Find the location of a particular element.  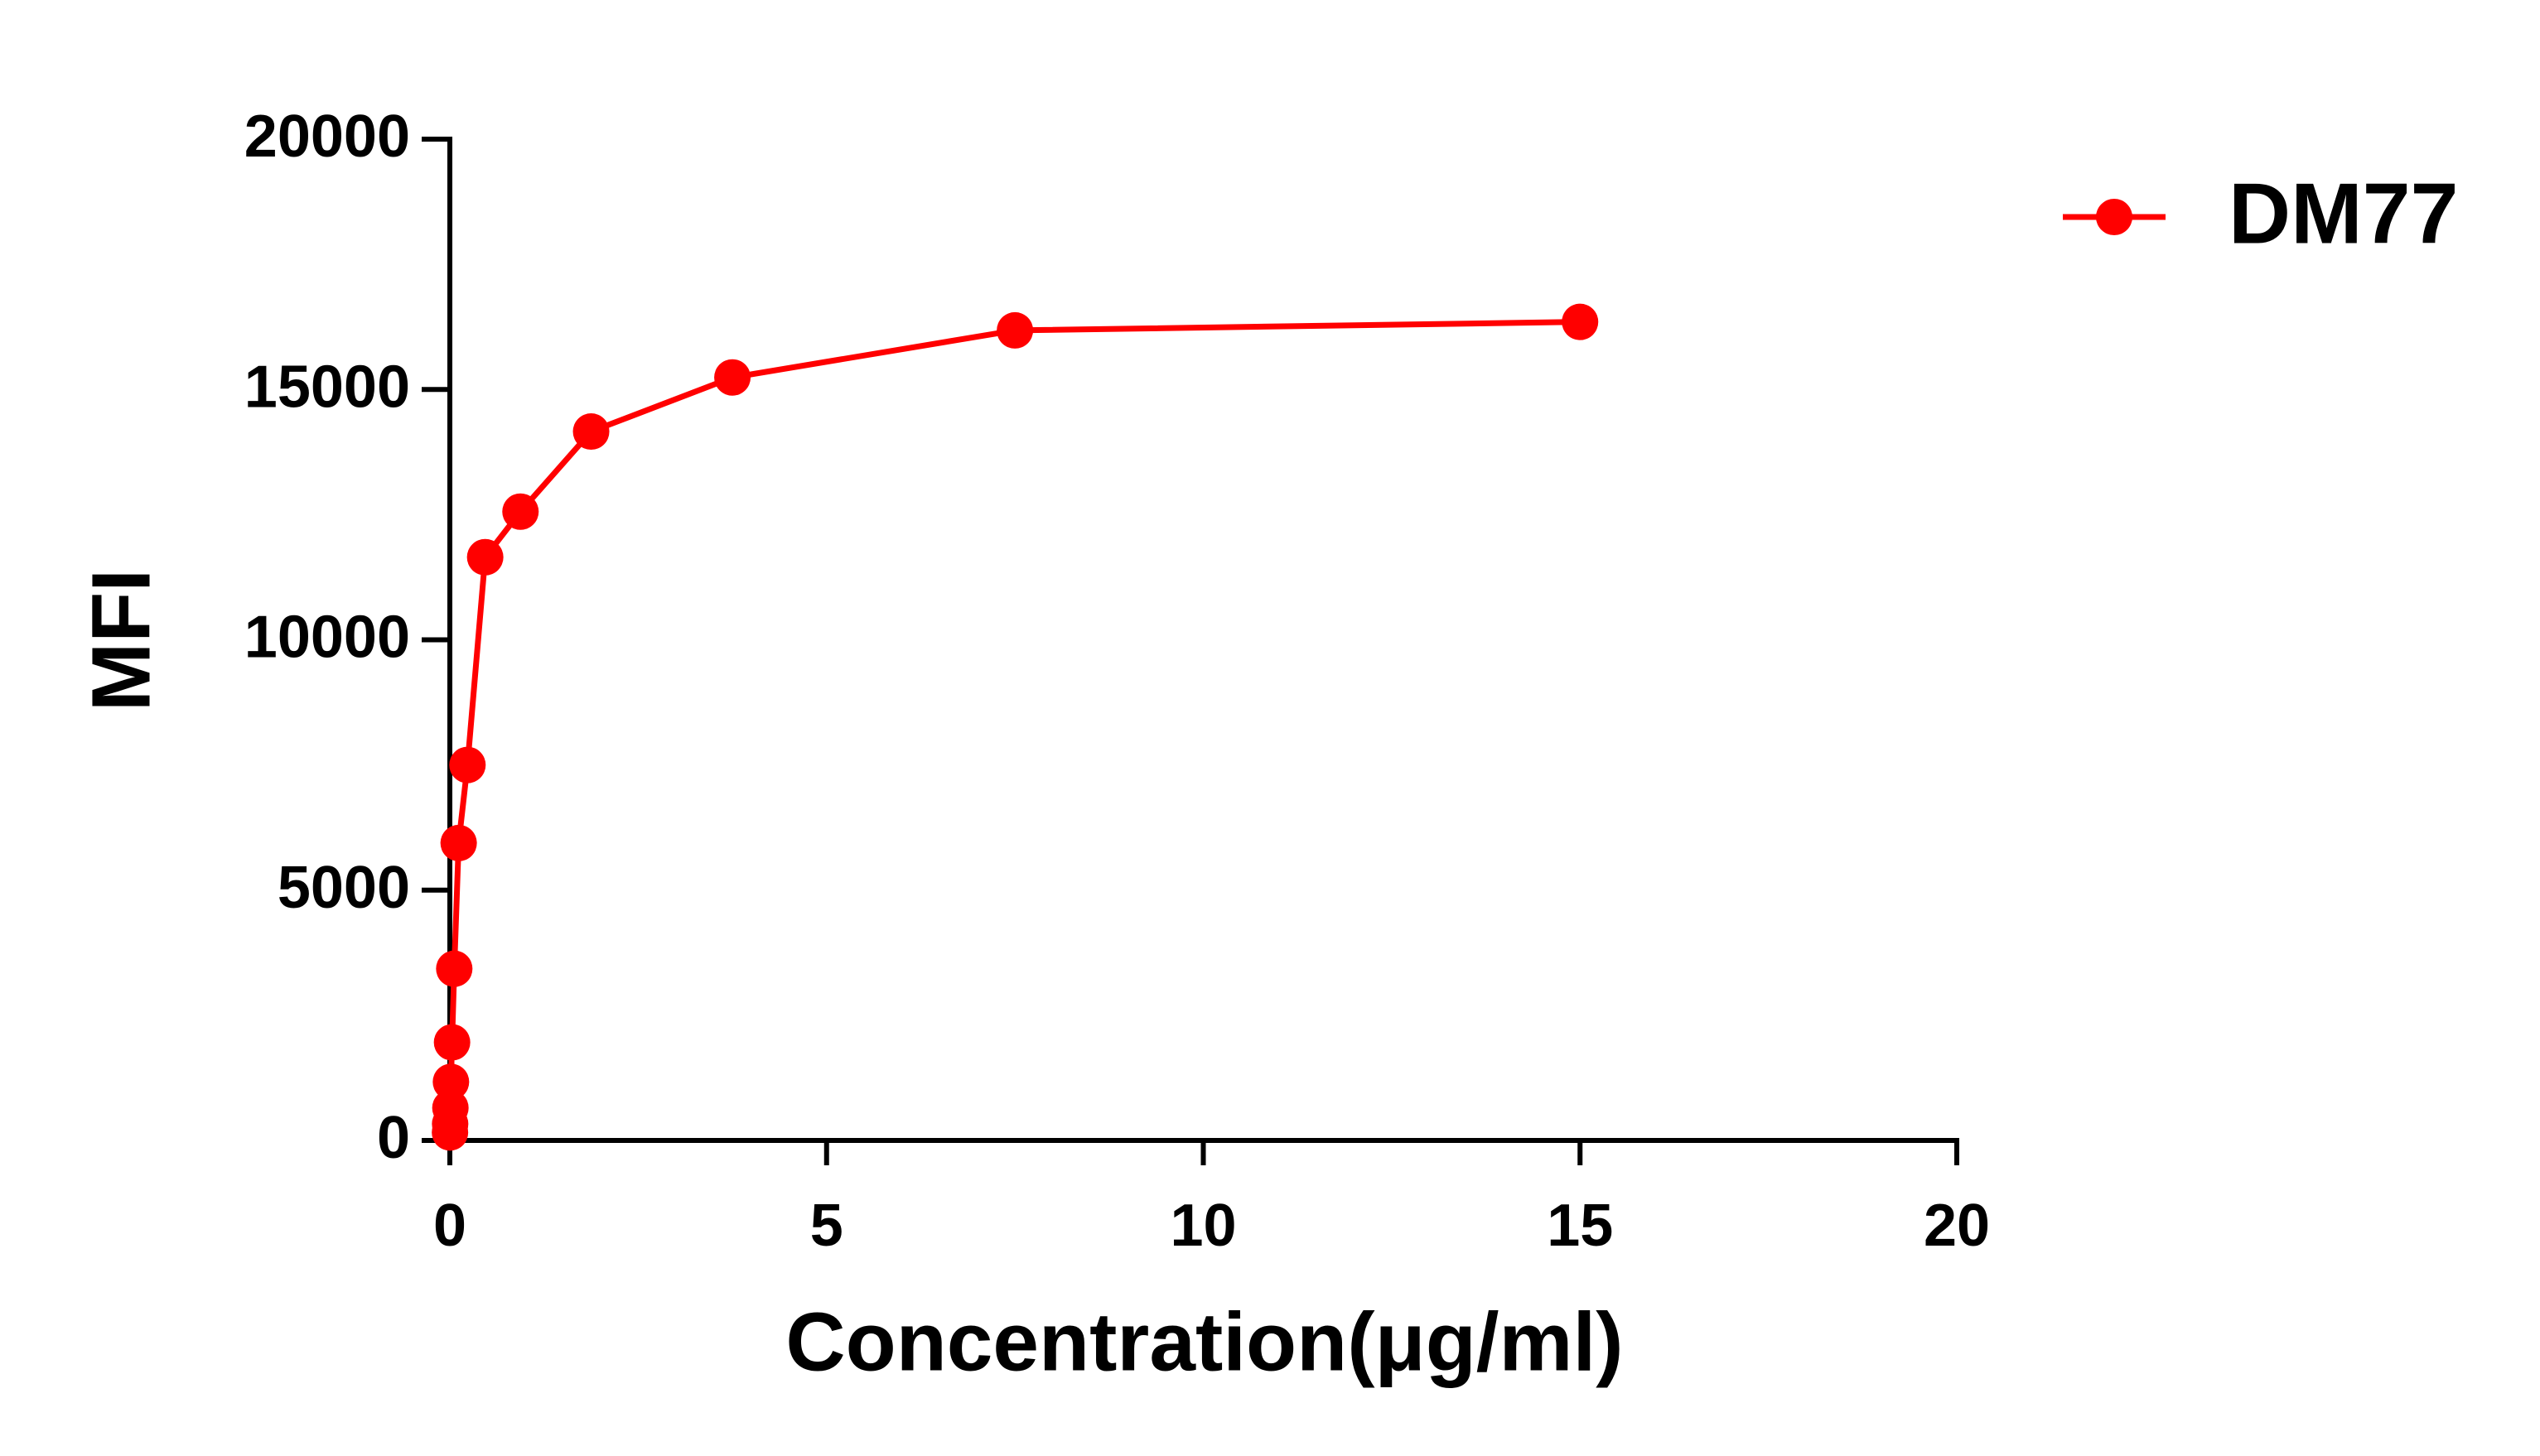

x-tick-label: 20 is located at coordinates (1957, 1226).